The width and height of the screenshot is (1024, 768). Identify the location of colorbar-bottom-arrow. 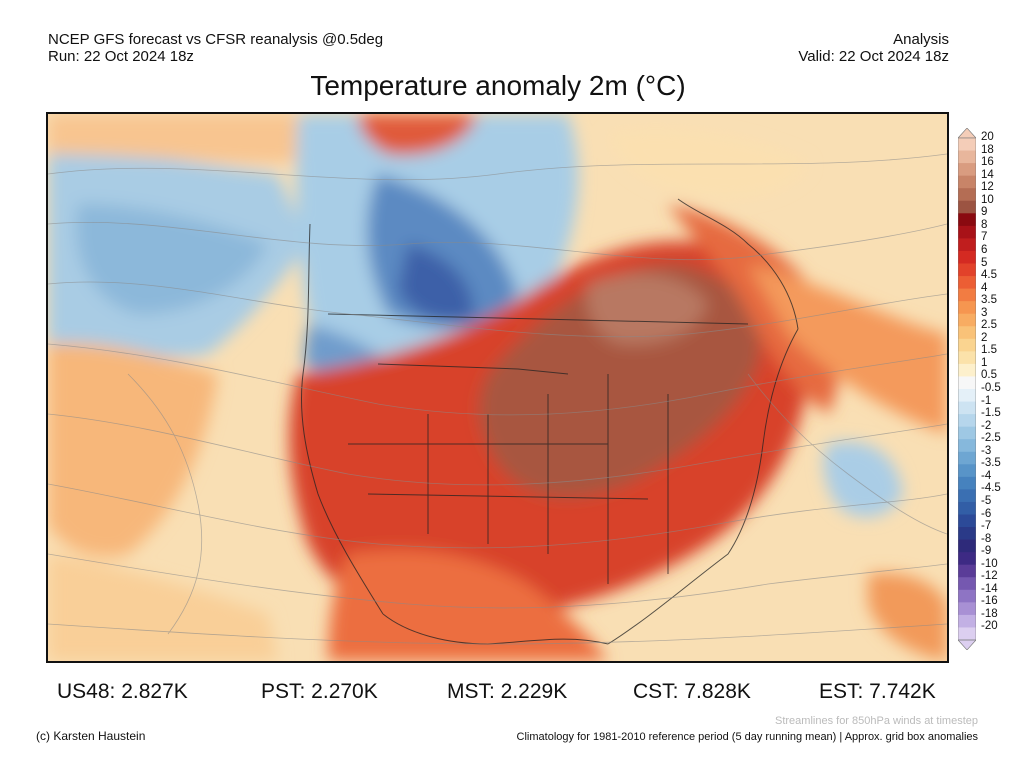
(967, 645).